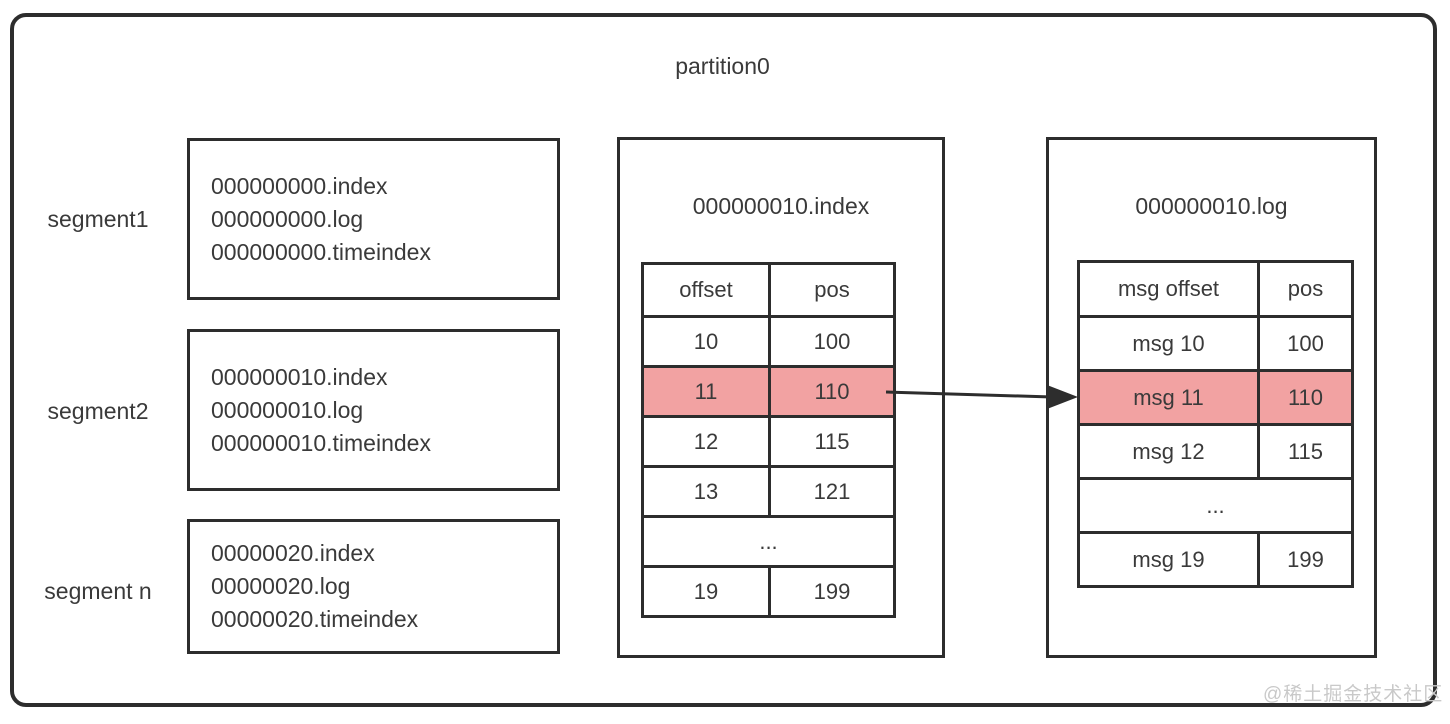  Describe the element at coordinates (1305, 289) in the screenshot. I see `log-table-header-pos: pos` at that location.